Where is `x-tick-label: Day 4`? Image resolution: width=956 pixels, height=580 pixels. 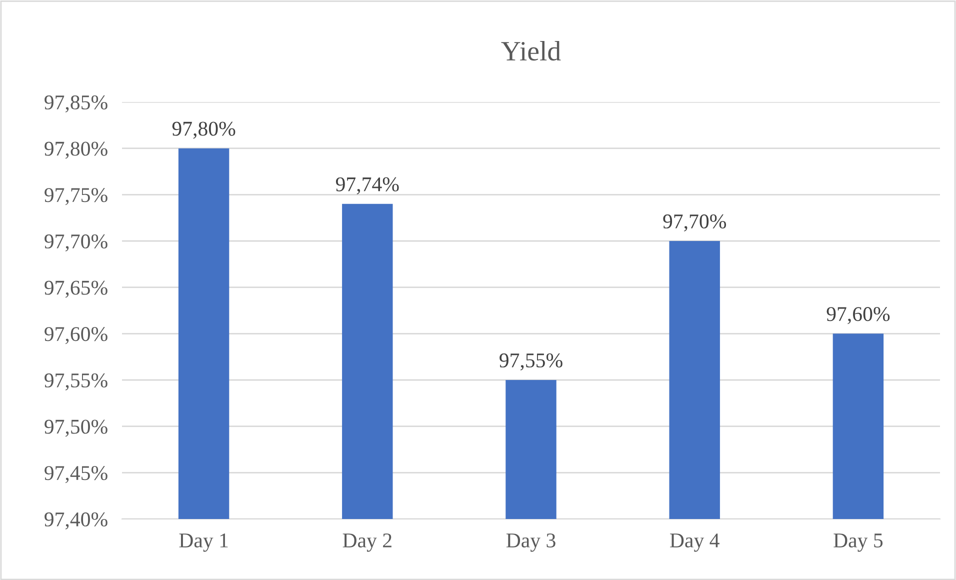 x-tick-label: Day 4 is located at coordinates (695, 543).